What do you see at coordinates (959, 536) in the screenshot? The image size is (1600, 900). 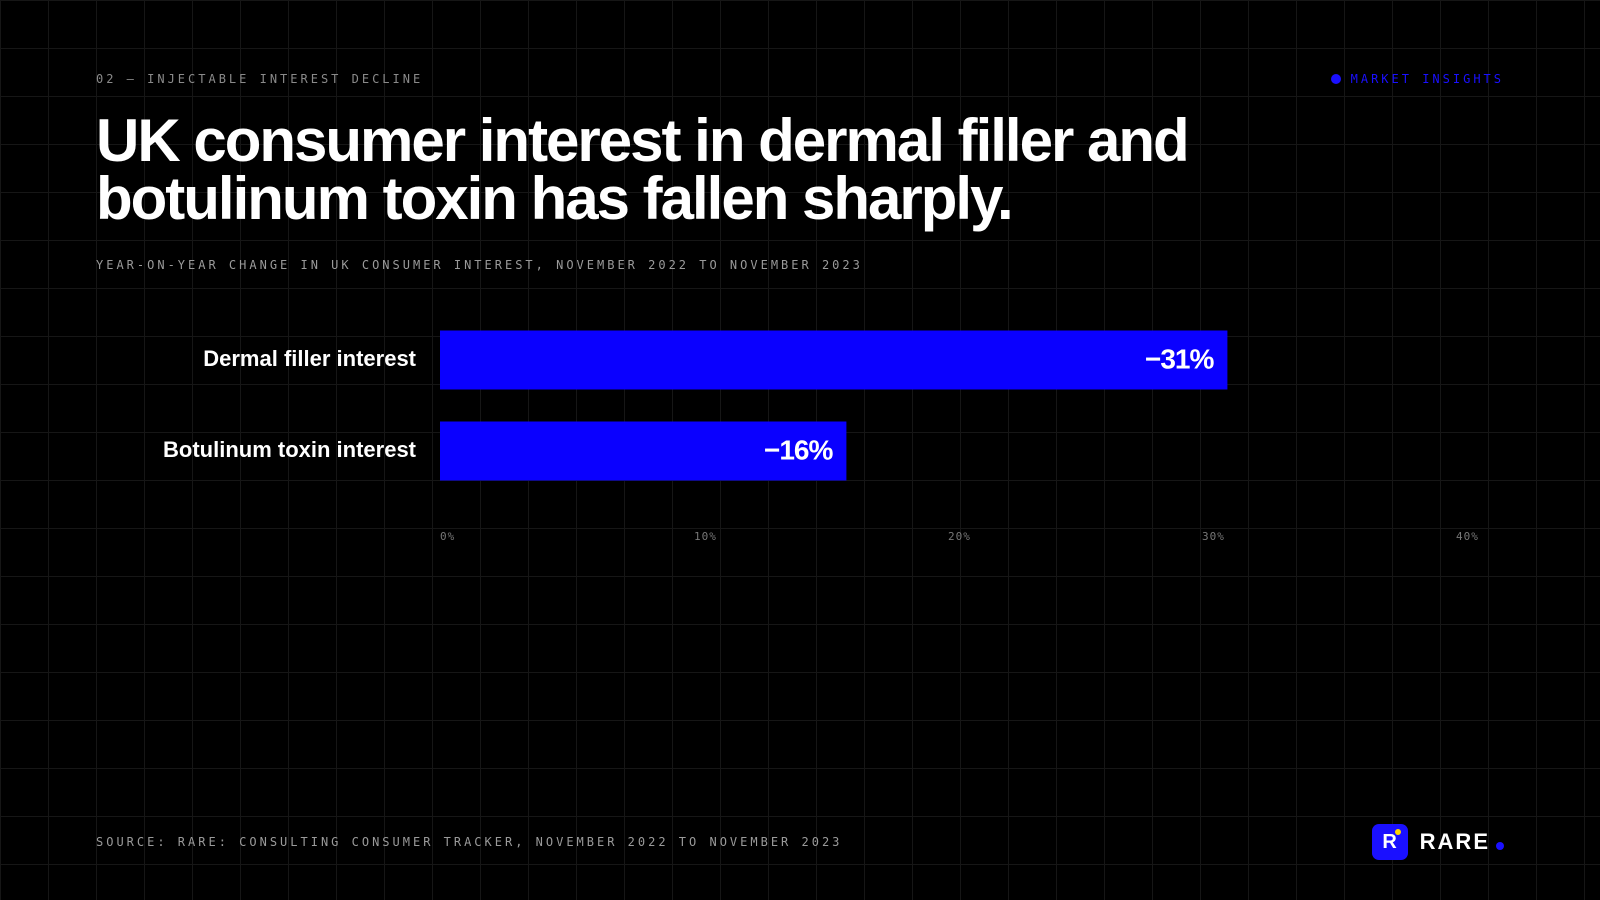 I see `x-tick-label: 20%` at bounding box center [959, 536].